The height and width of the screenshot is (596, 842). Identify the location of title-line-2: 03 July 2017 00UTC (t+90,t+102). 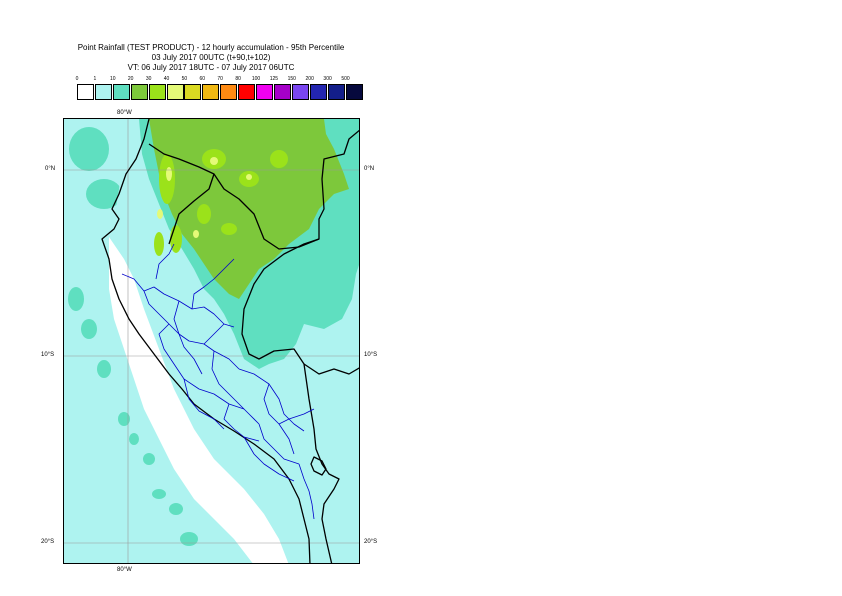
(211, 57).